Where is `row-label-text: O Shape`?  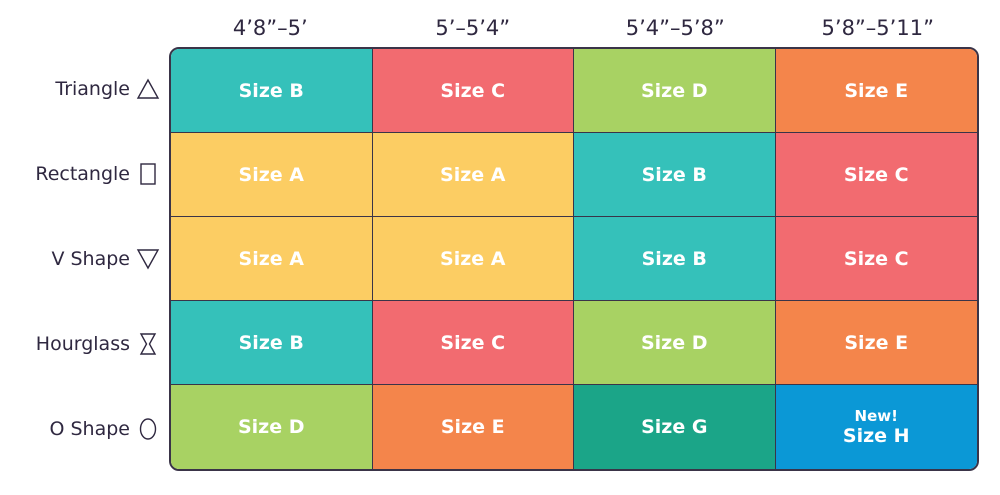 row-label-text: O Shape is located at coordinates (90, 428).